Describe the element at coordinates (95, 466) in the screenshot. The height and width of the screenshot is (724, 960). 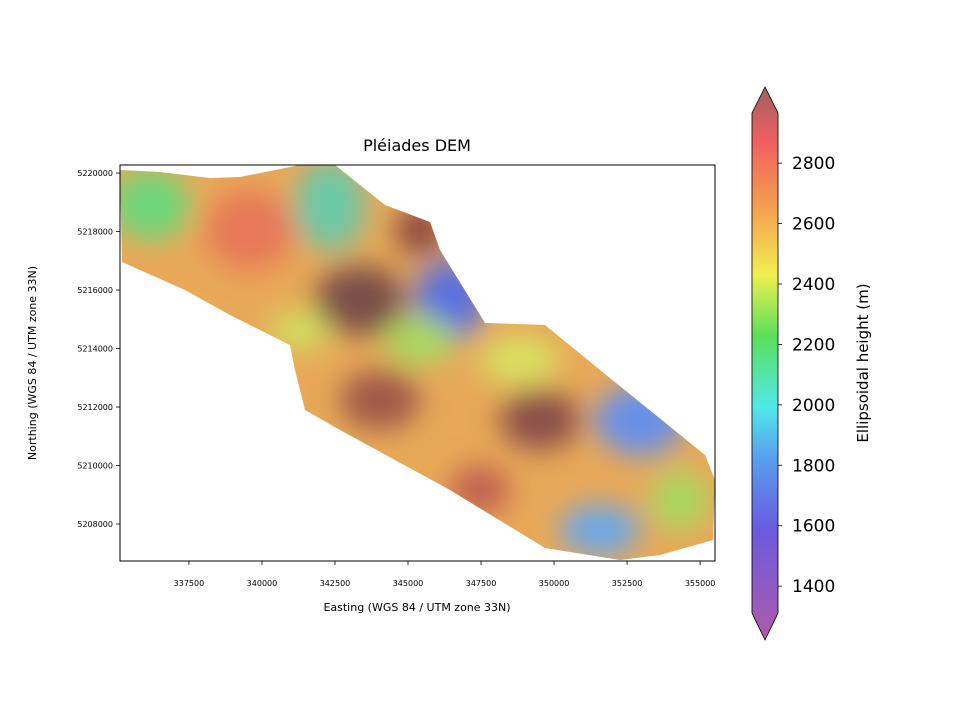
I see `y-tick-label: 5210000` at that location.